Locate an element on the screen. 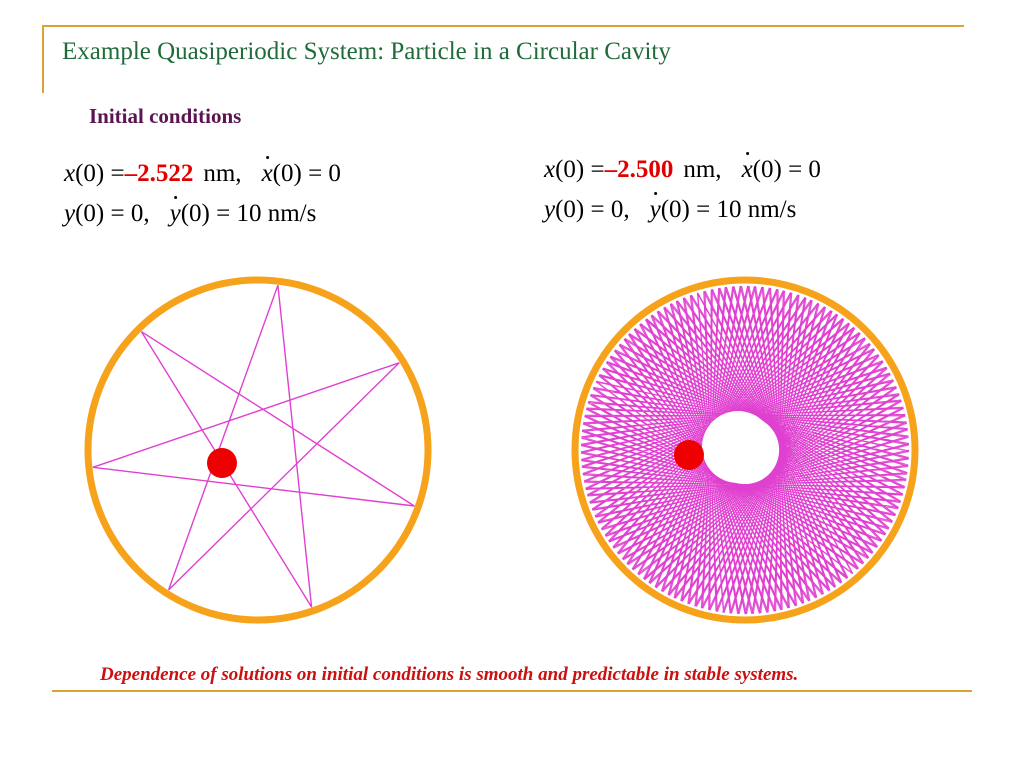  left-ydot-label: y is located at coordinates (175, 214).